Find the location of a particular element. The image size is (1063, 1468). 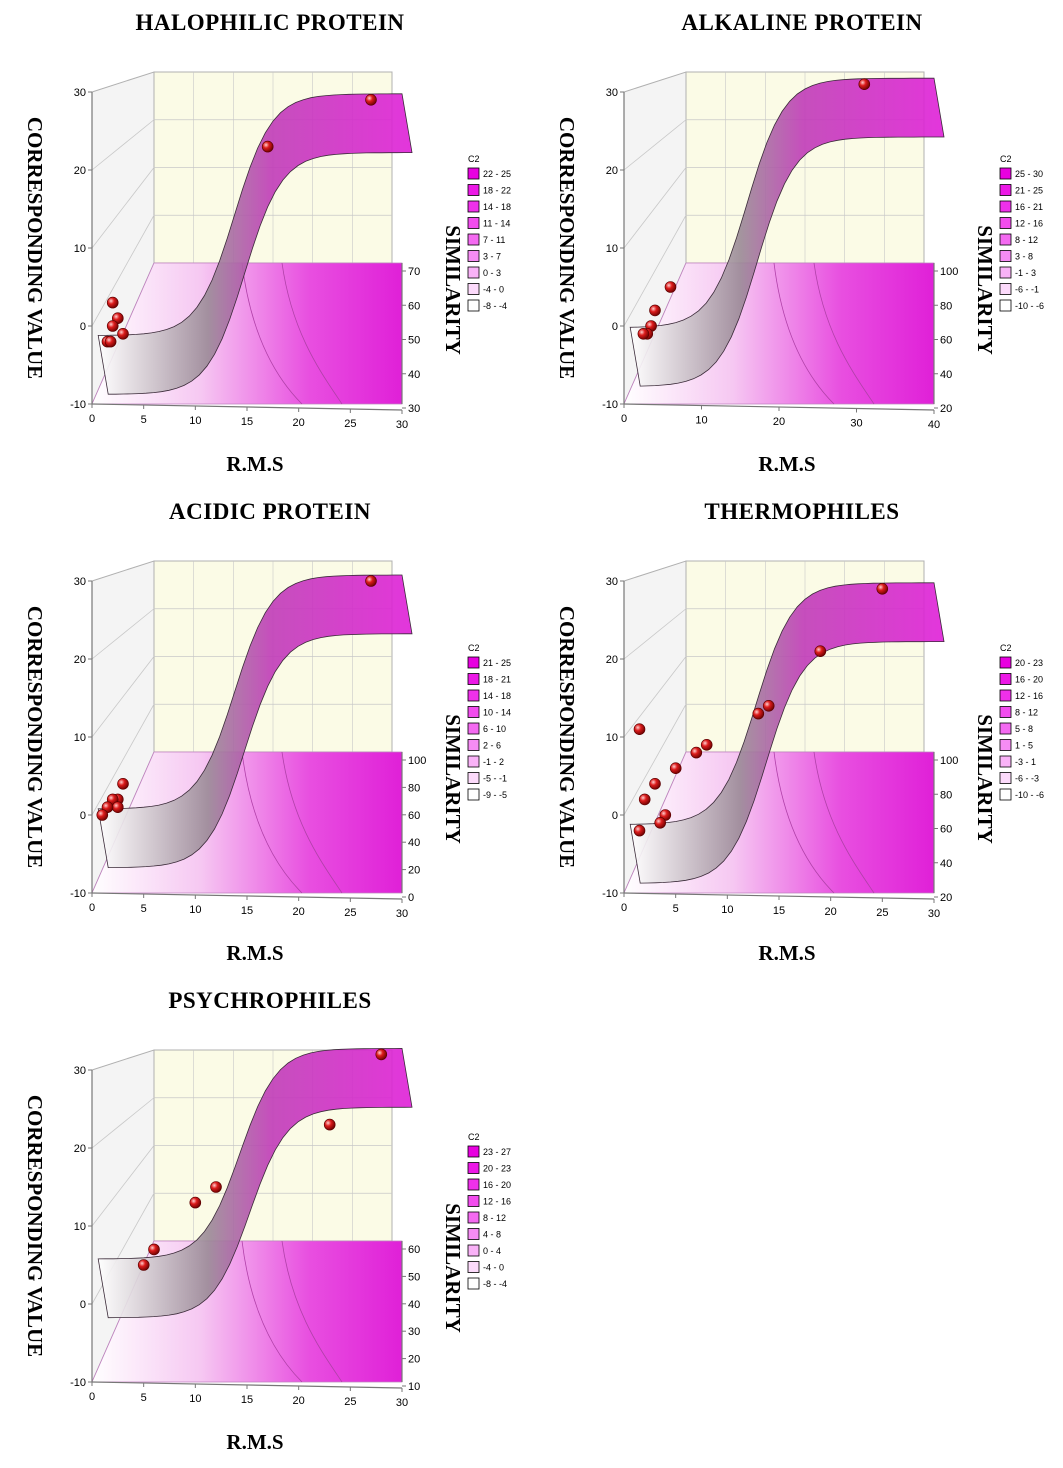

x-tick-label: 40 is located at coordinates (934, 425).